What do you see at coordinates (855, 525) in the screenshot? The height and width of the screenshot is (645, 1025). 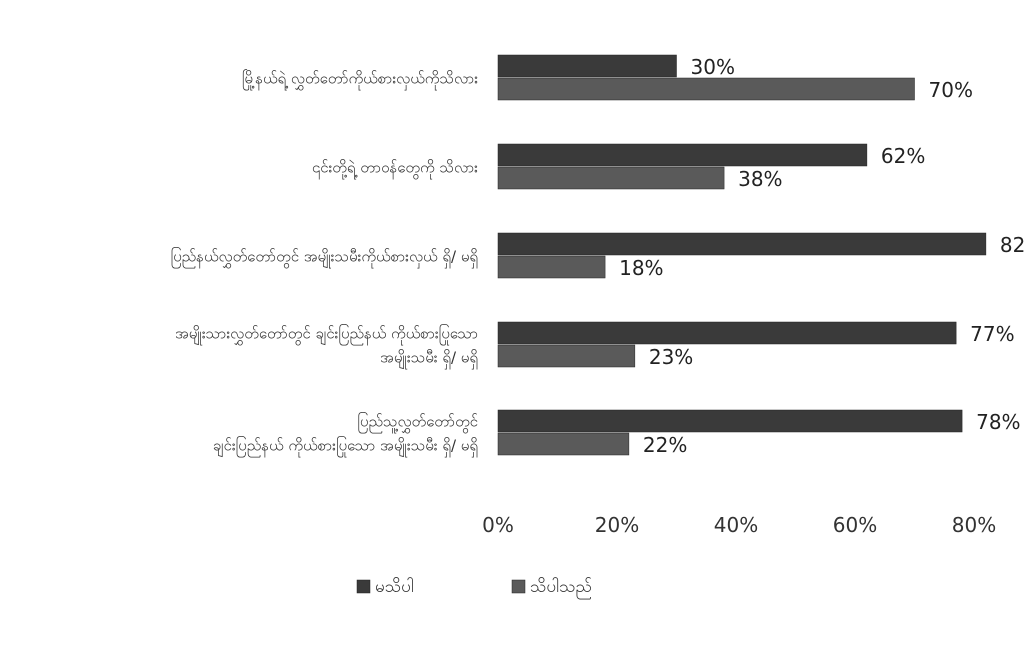 I see `x-tick-label: 60%` at bounding box center [855, 525].